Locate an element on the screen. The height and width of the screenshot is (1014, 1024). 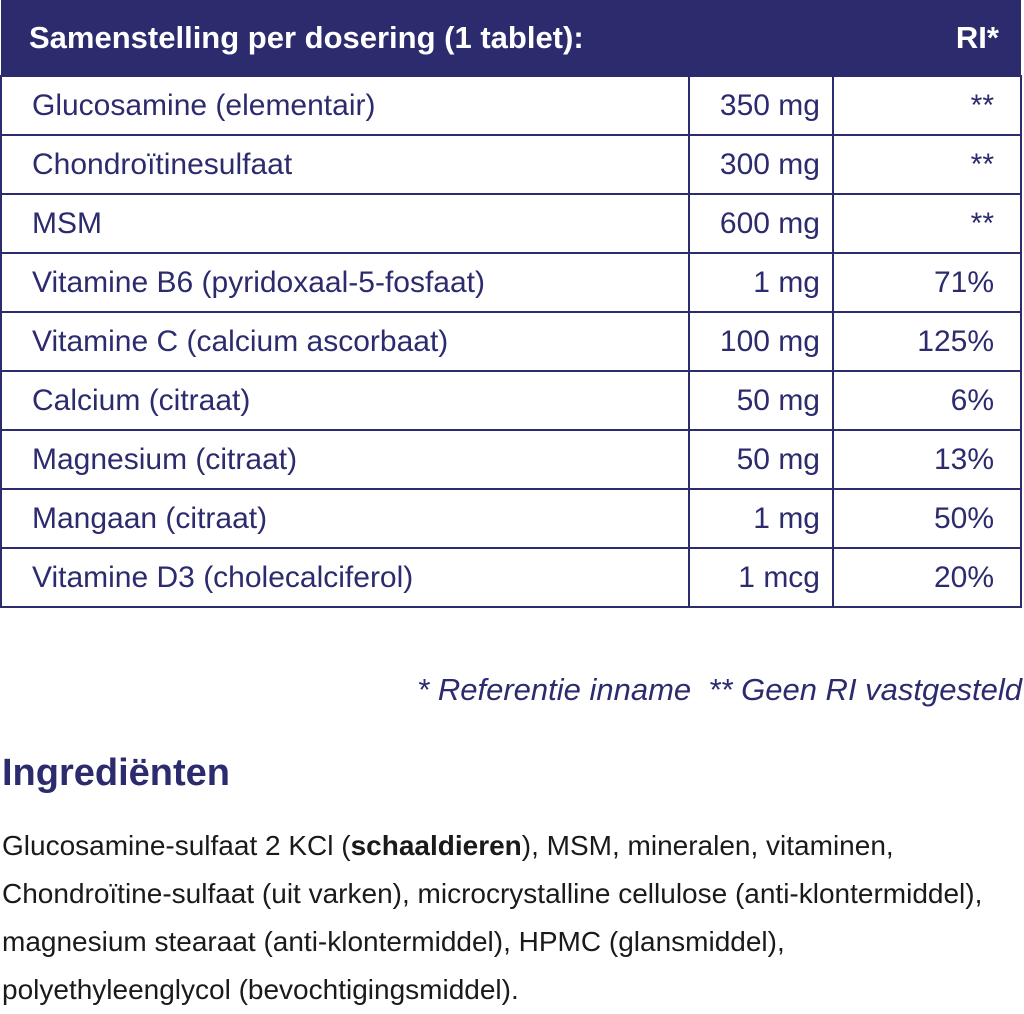
ingredients-title: Ingrediënten is located at coordinates (116, 773).